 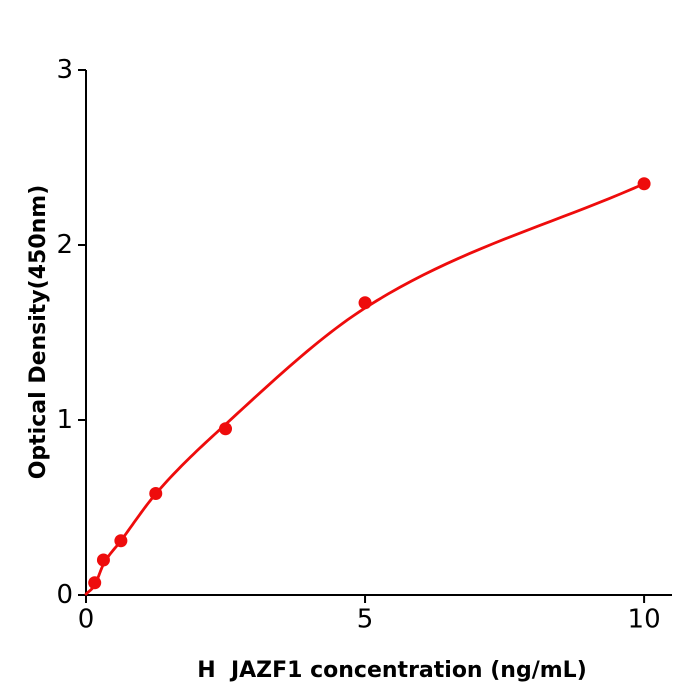 What do you see at coordinates (64, 420) in the screenshot?
I see `y-tick-label: 1` at bounding box center [64, 420].